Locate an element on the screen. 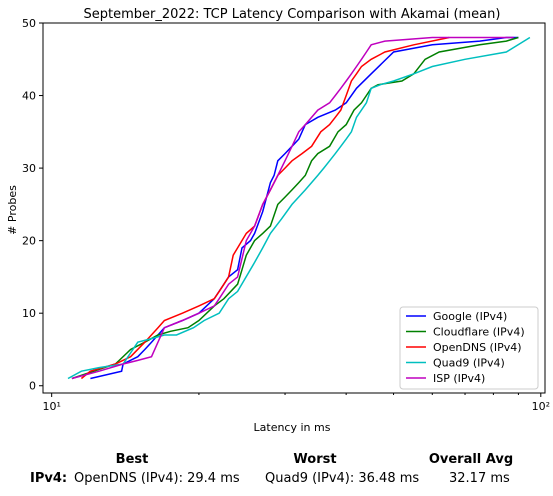  y-tick-label: 50 is located at coordinates (29, 23).